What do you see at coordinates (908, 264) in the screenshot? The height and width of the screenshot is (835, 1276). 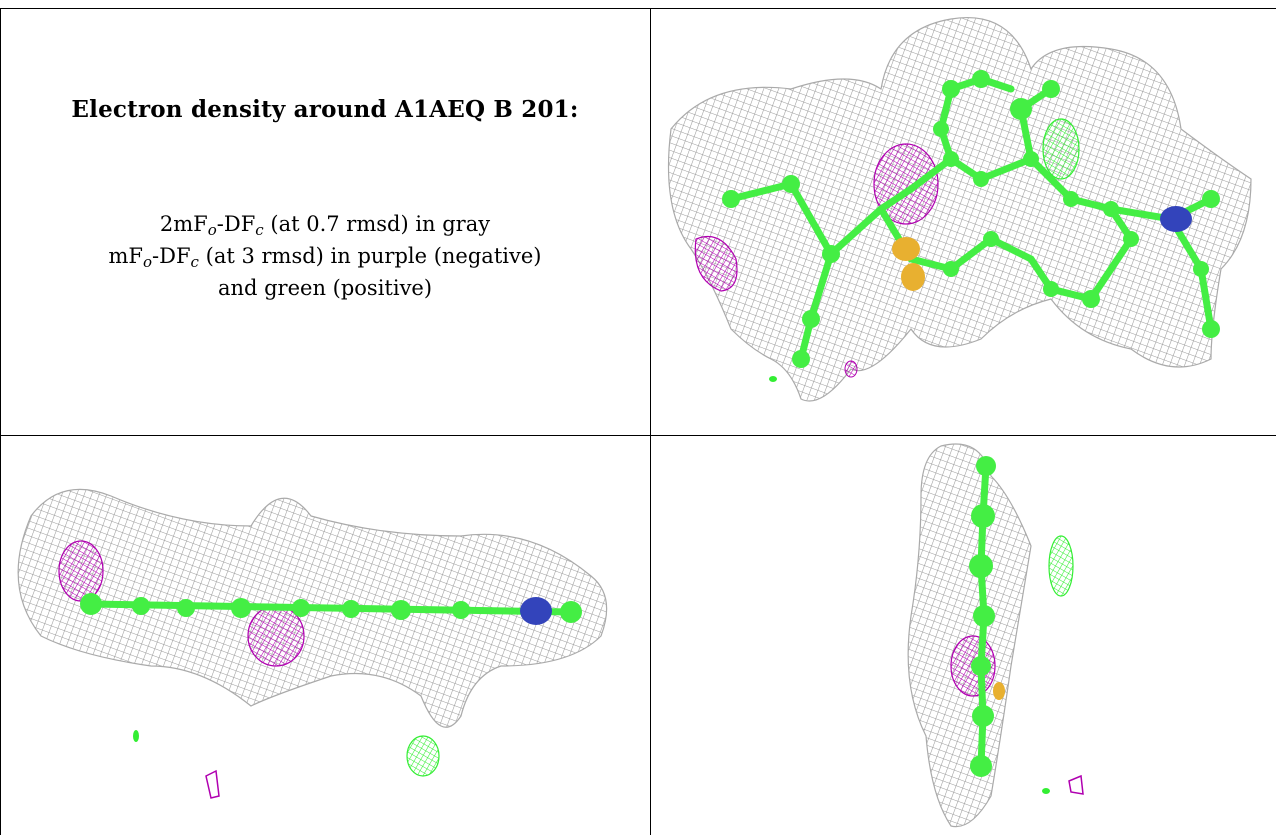 I see `atoms-sulfur` at bounding box center [908, 264].